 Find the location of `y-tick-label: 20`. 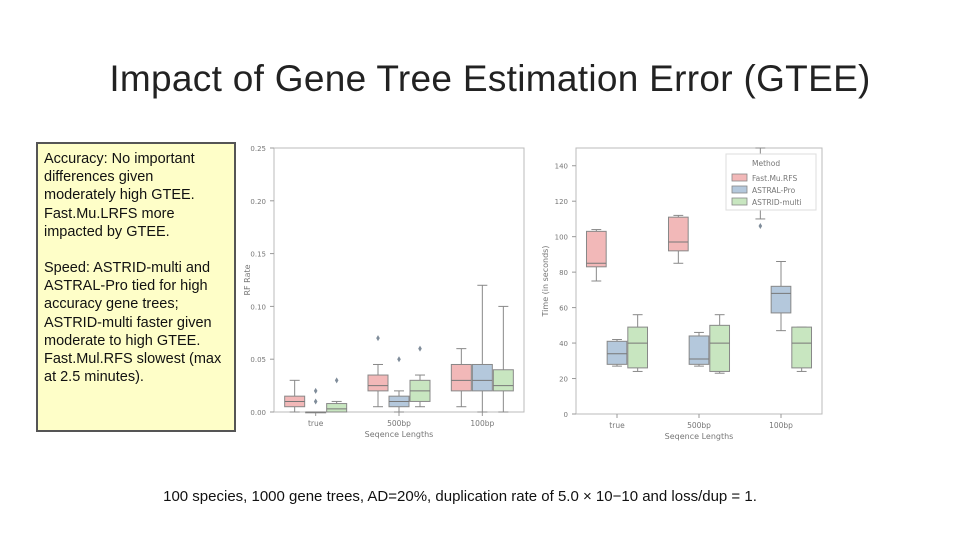

y-tick-label: 20 is located at coordinates (563, 380).